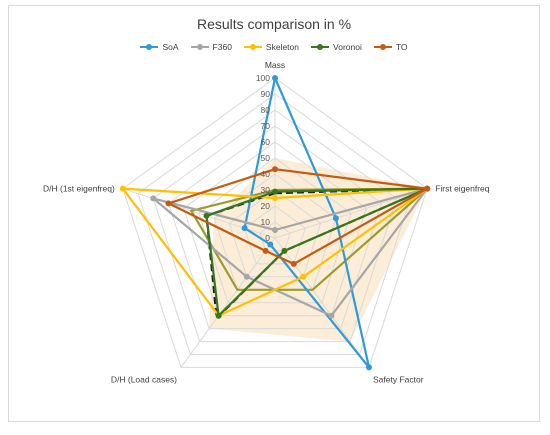 The width and height of the screenshot is (550, 435). Describe the element at coordinates (462, 189) in the screenshot. I see `axis-label: First eigenfreq` at that location.